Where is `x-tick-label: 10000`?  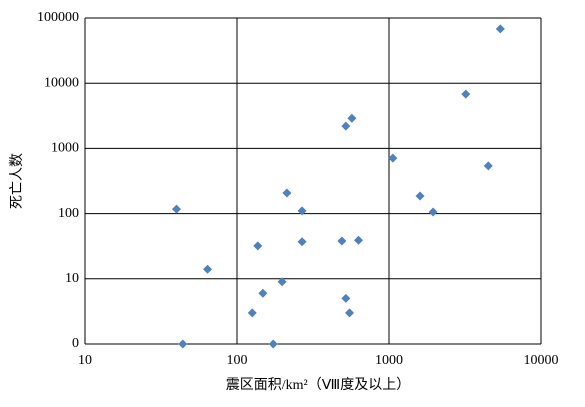
x-tick-label: 10000 is located at coordinates (541, 360).